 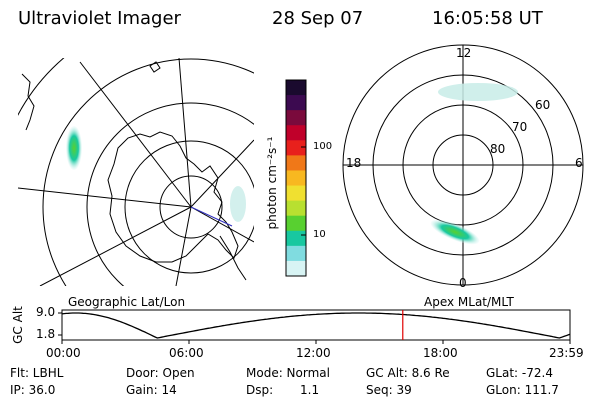 I want to click on mlt-label-12: 12, so click(x=464, y=53).